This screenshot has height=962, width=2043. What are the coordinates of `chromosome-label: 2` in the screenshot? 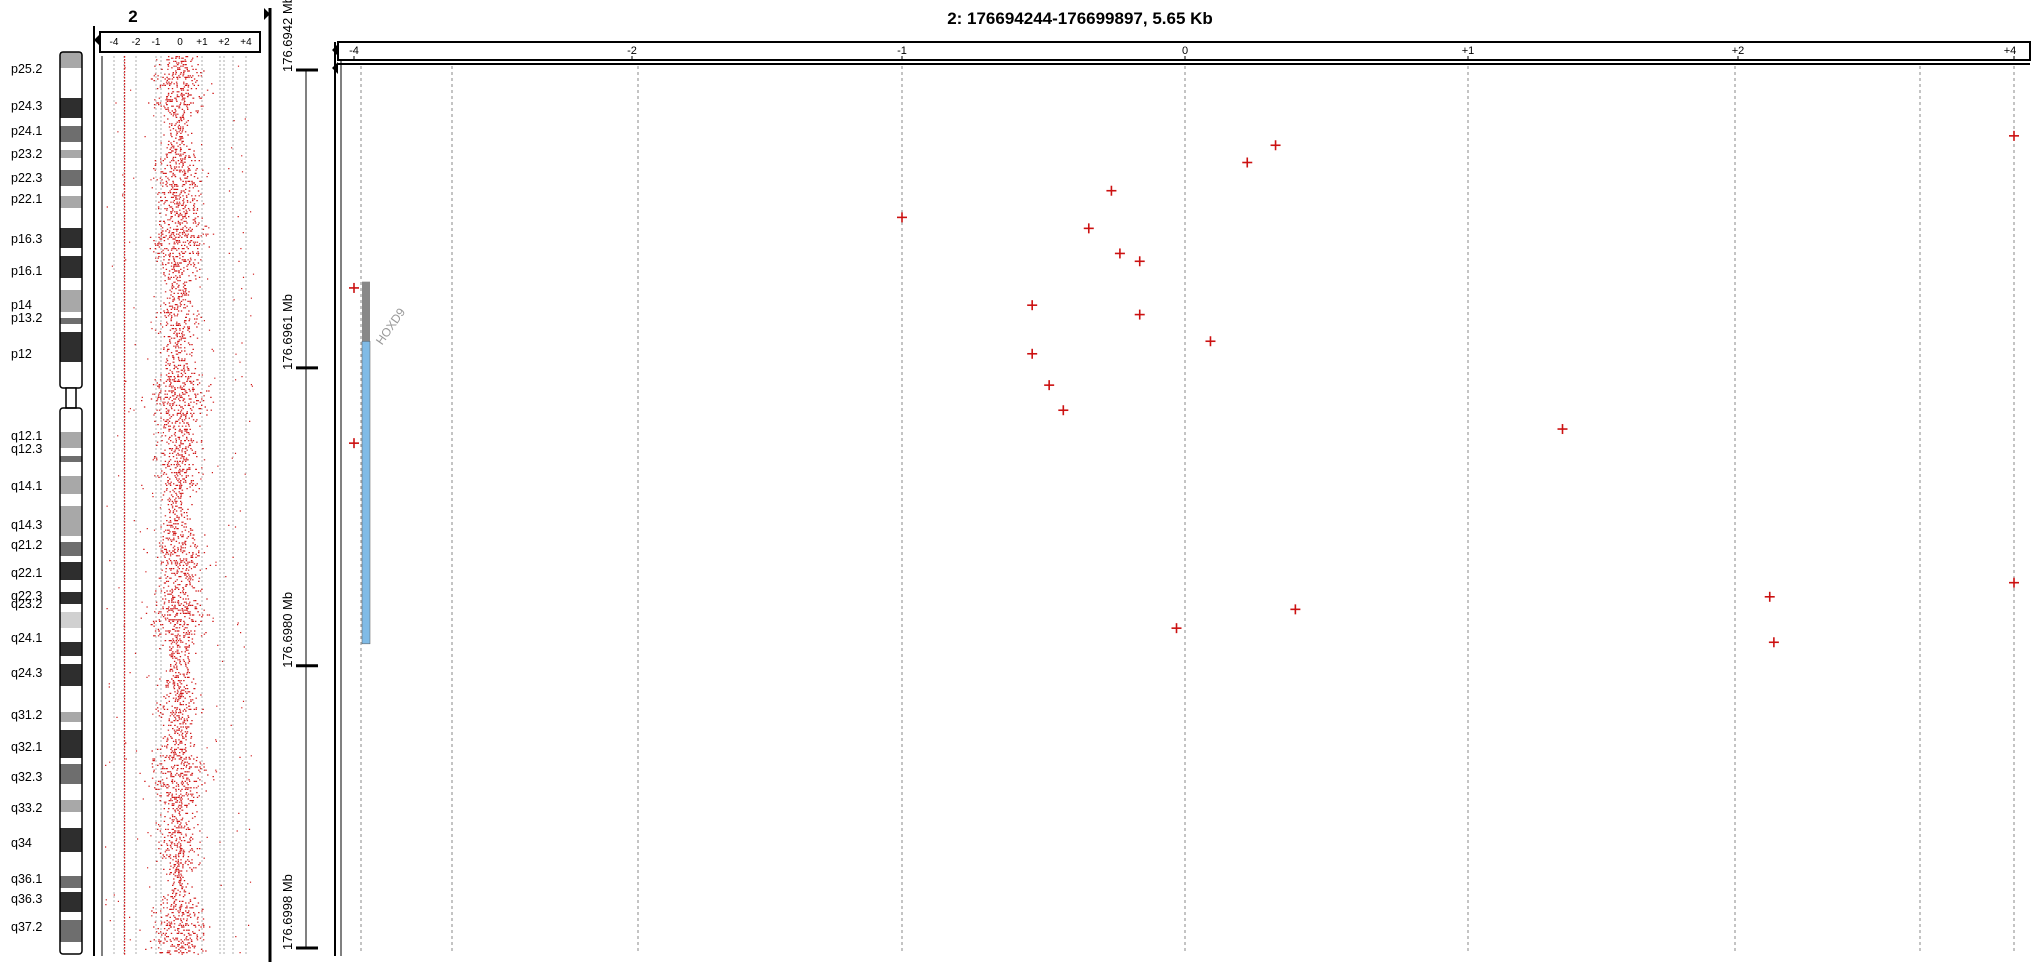 It's located at (132, 16).